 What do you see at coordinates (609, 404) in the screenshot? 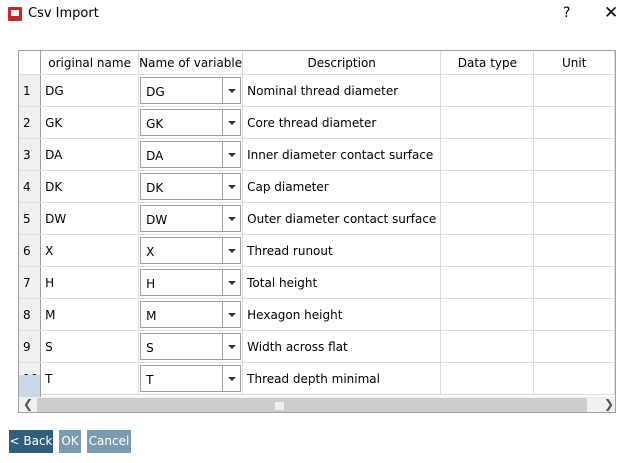
I see `scroll-right-icon: ❯` at bounding box center [609, 404].